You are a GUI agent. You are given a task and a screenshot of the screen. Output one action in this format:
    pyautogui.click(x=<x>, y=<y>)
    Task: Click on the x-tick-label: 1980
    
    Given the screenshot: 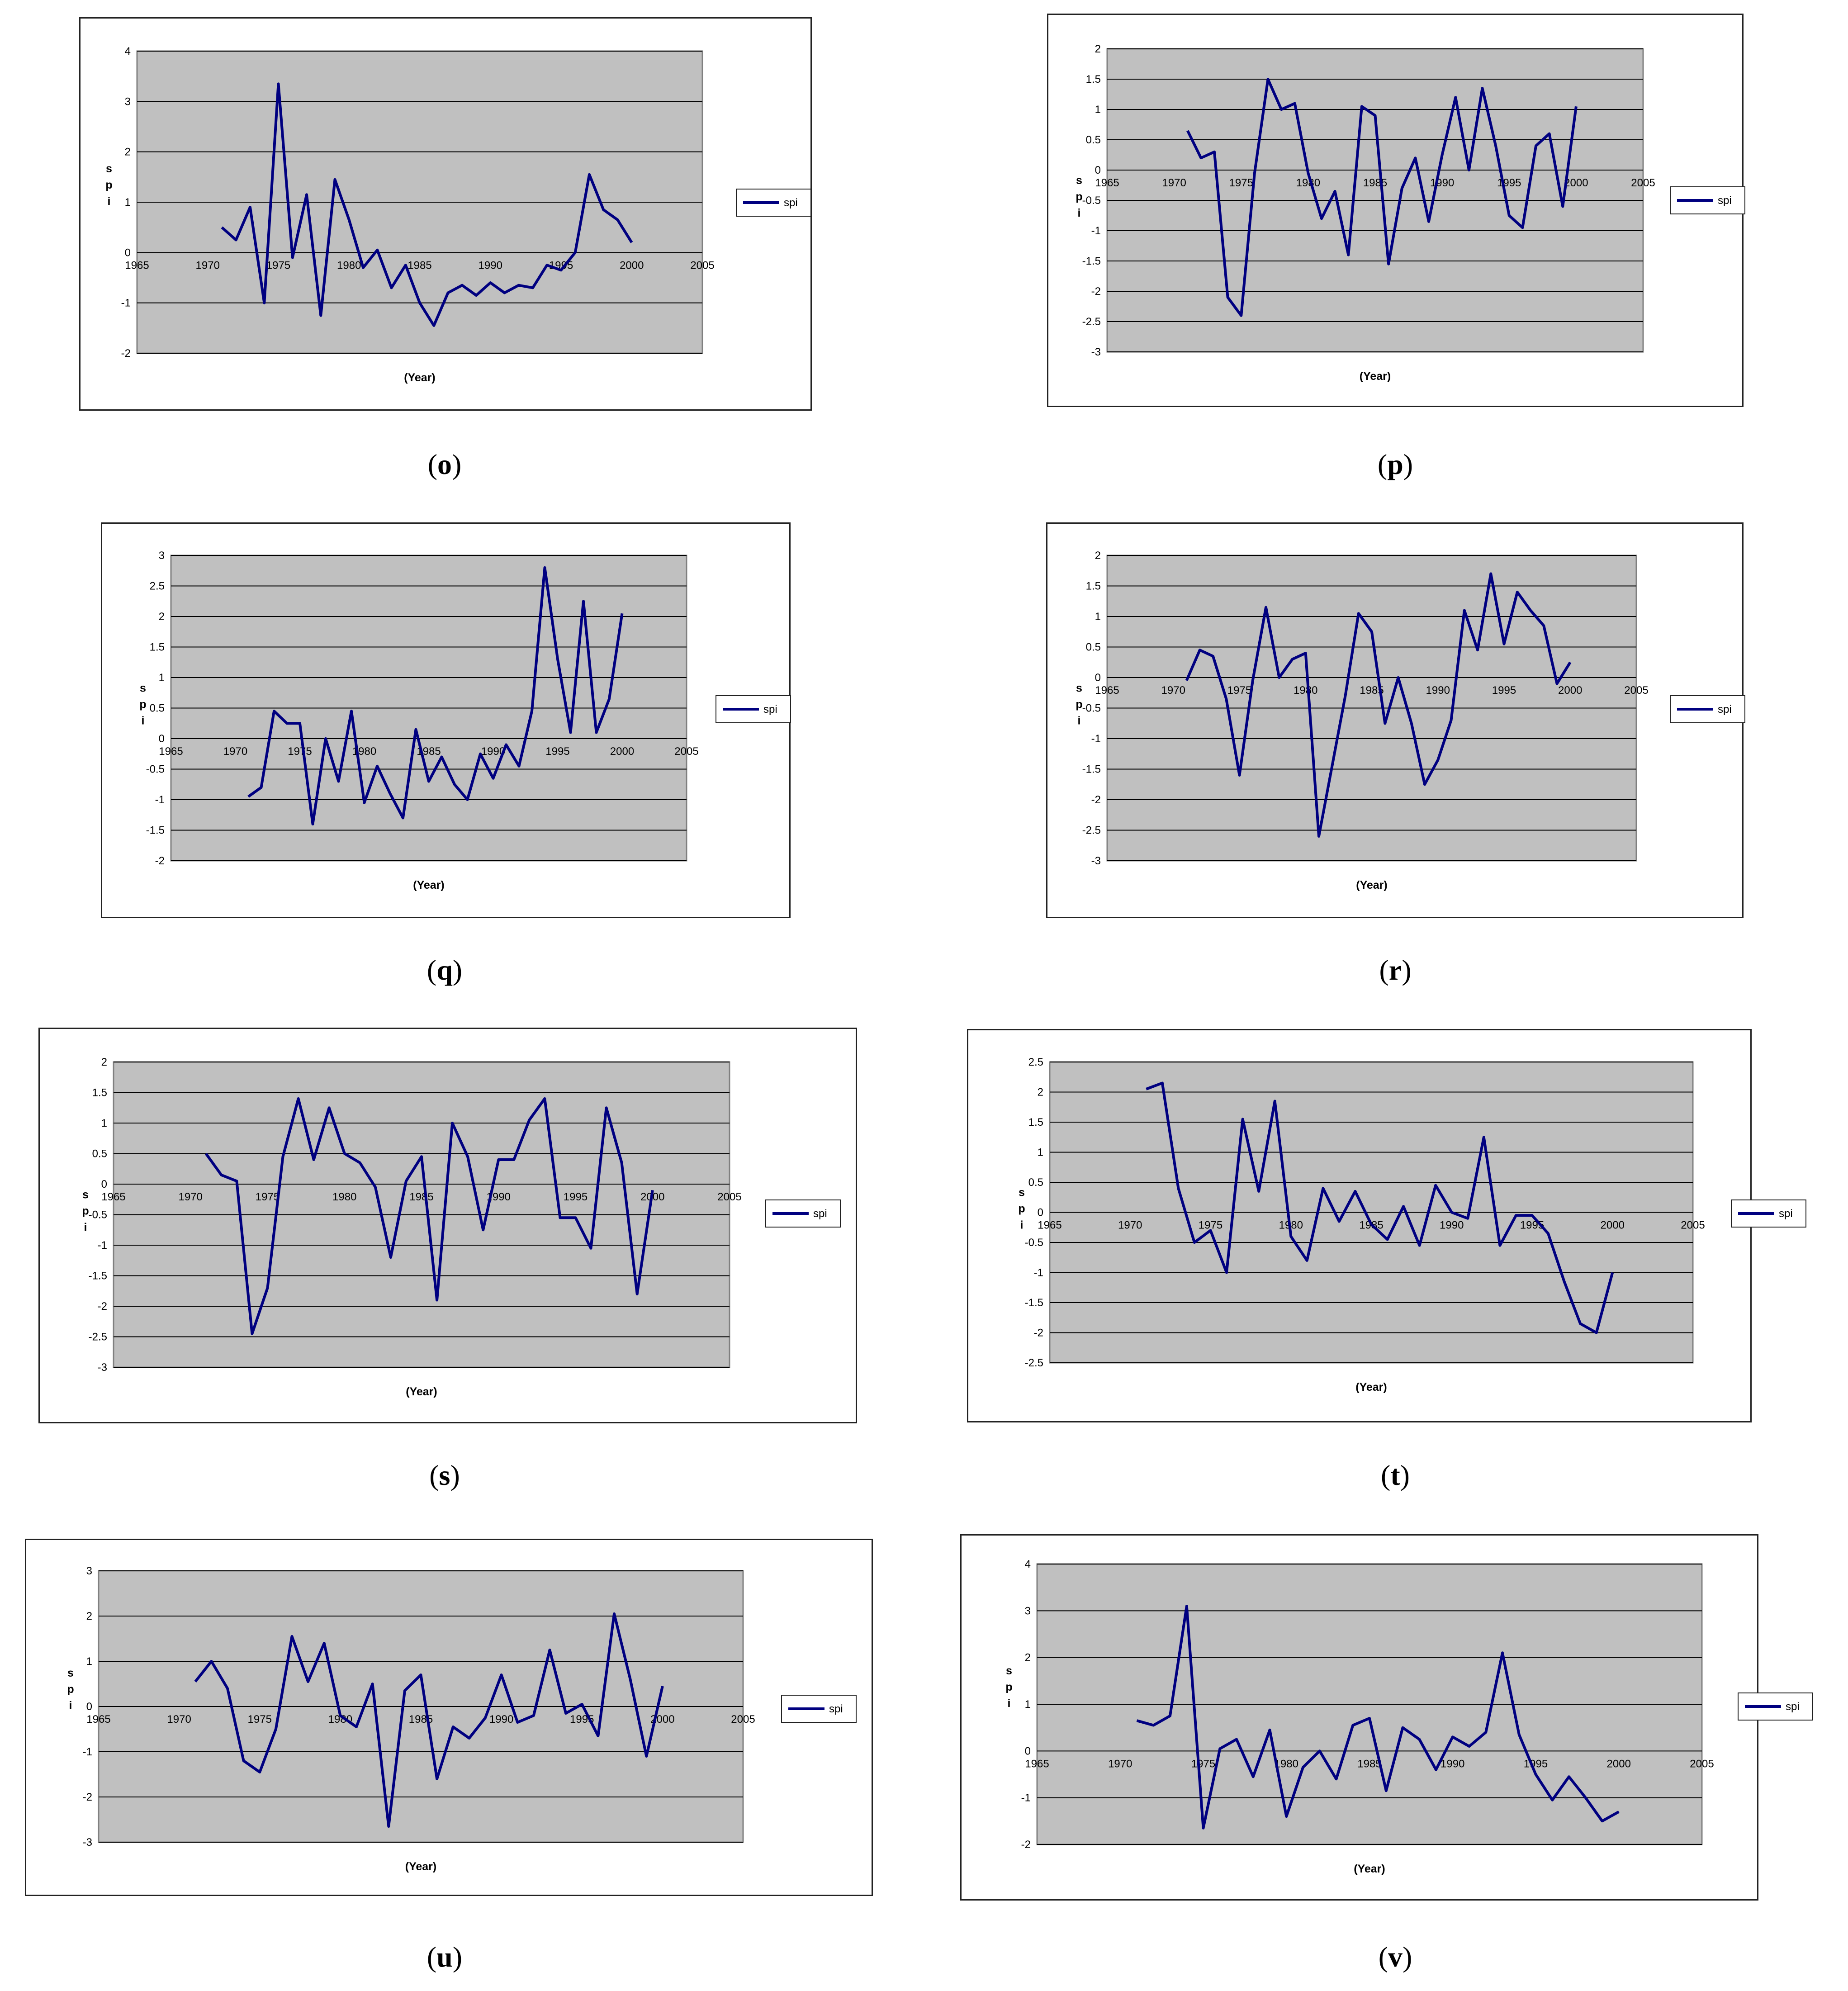 What is the action you would take?
    pyautogui.click(x=349, y=265)
    